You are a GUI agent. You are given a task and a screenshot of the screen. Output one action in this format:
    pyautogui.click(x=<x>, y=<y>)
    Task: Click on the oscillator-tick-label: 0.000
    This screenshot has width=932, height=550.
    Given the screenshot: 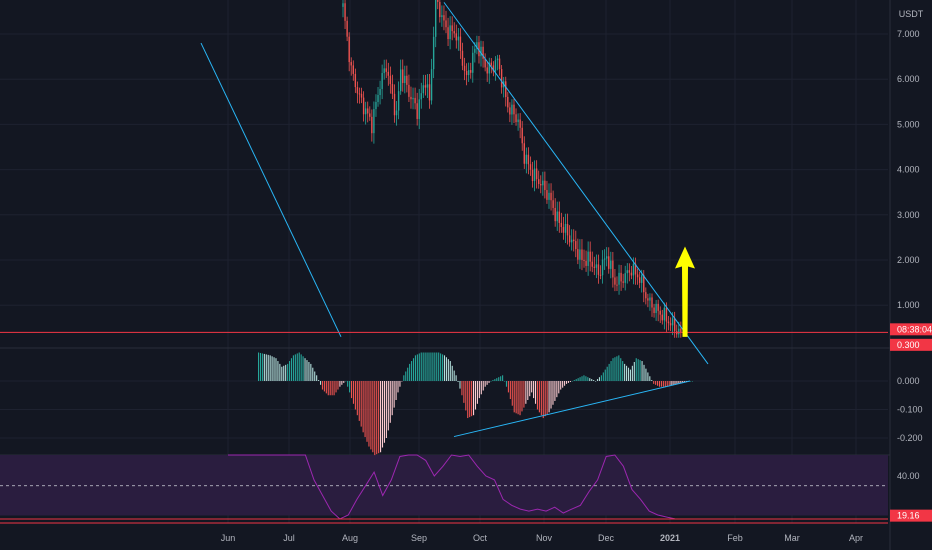 What is the action you would take?
    pyautogui.click(x=908, y=381)
    